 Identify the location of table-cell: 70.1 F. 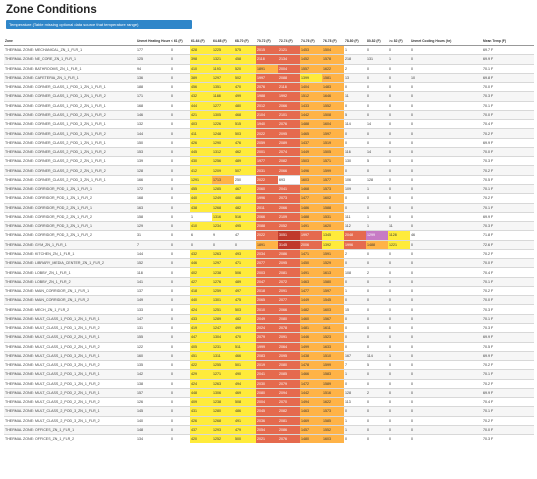
(508, 68).